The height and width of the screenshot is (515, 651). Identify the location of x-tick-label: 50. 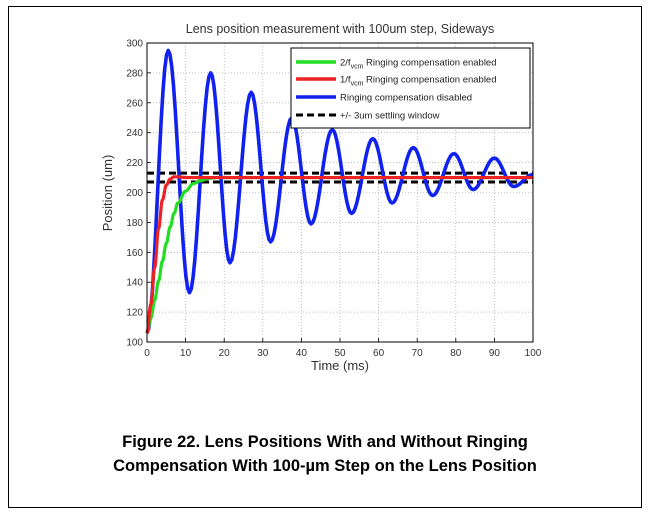
(340, 353).